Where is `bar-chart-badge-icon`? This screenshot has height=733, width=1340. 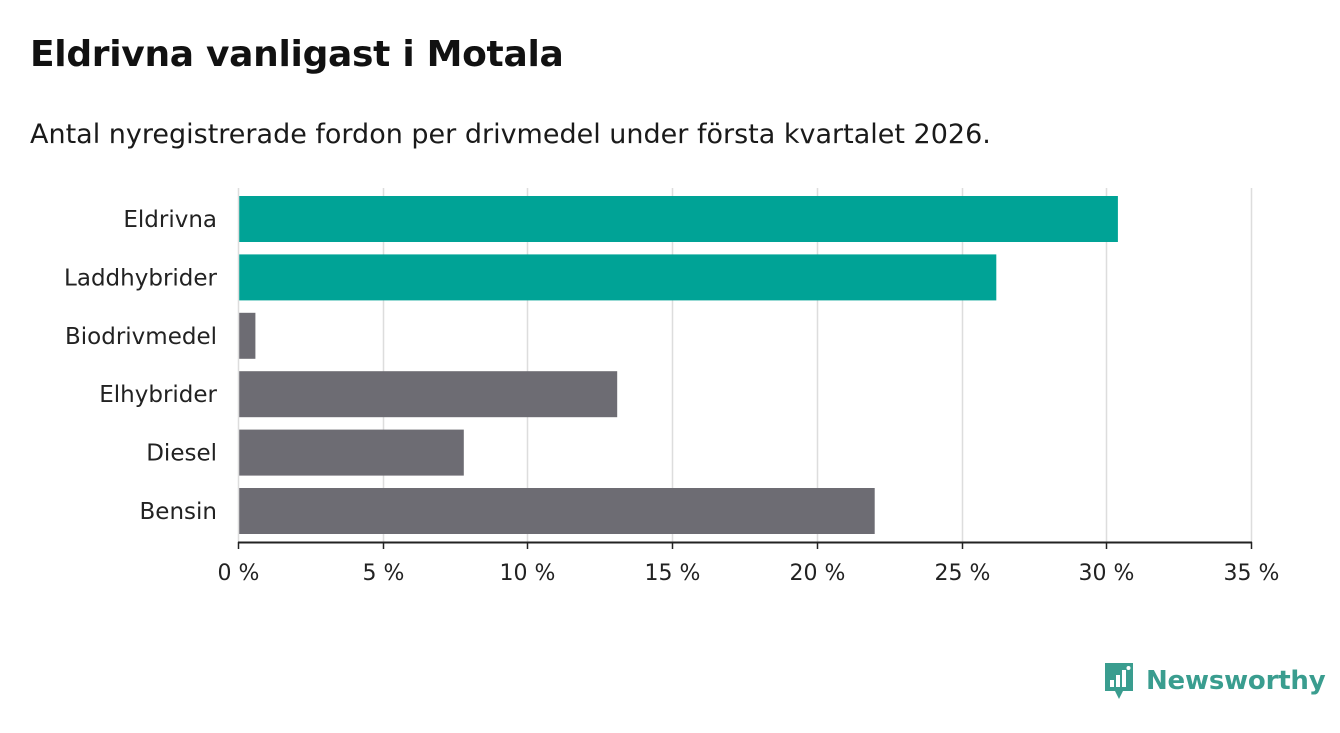 bar-chart-badge-icon is located at coordinates (1119, 681).